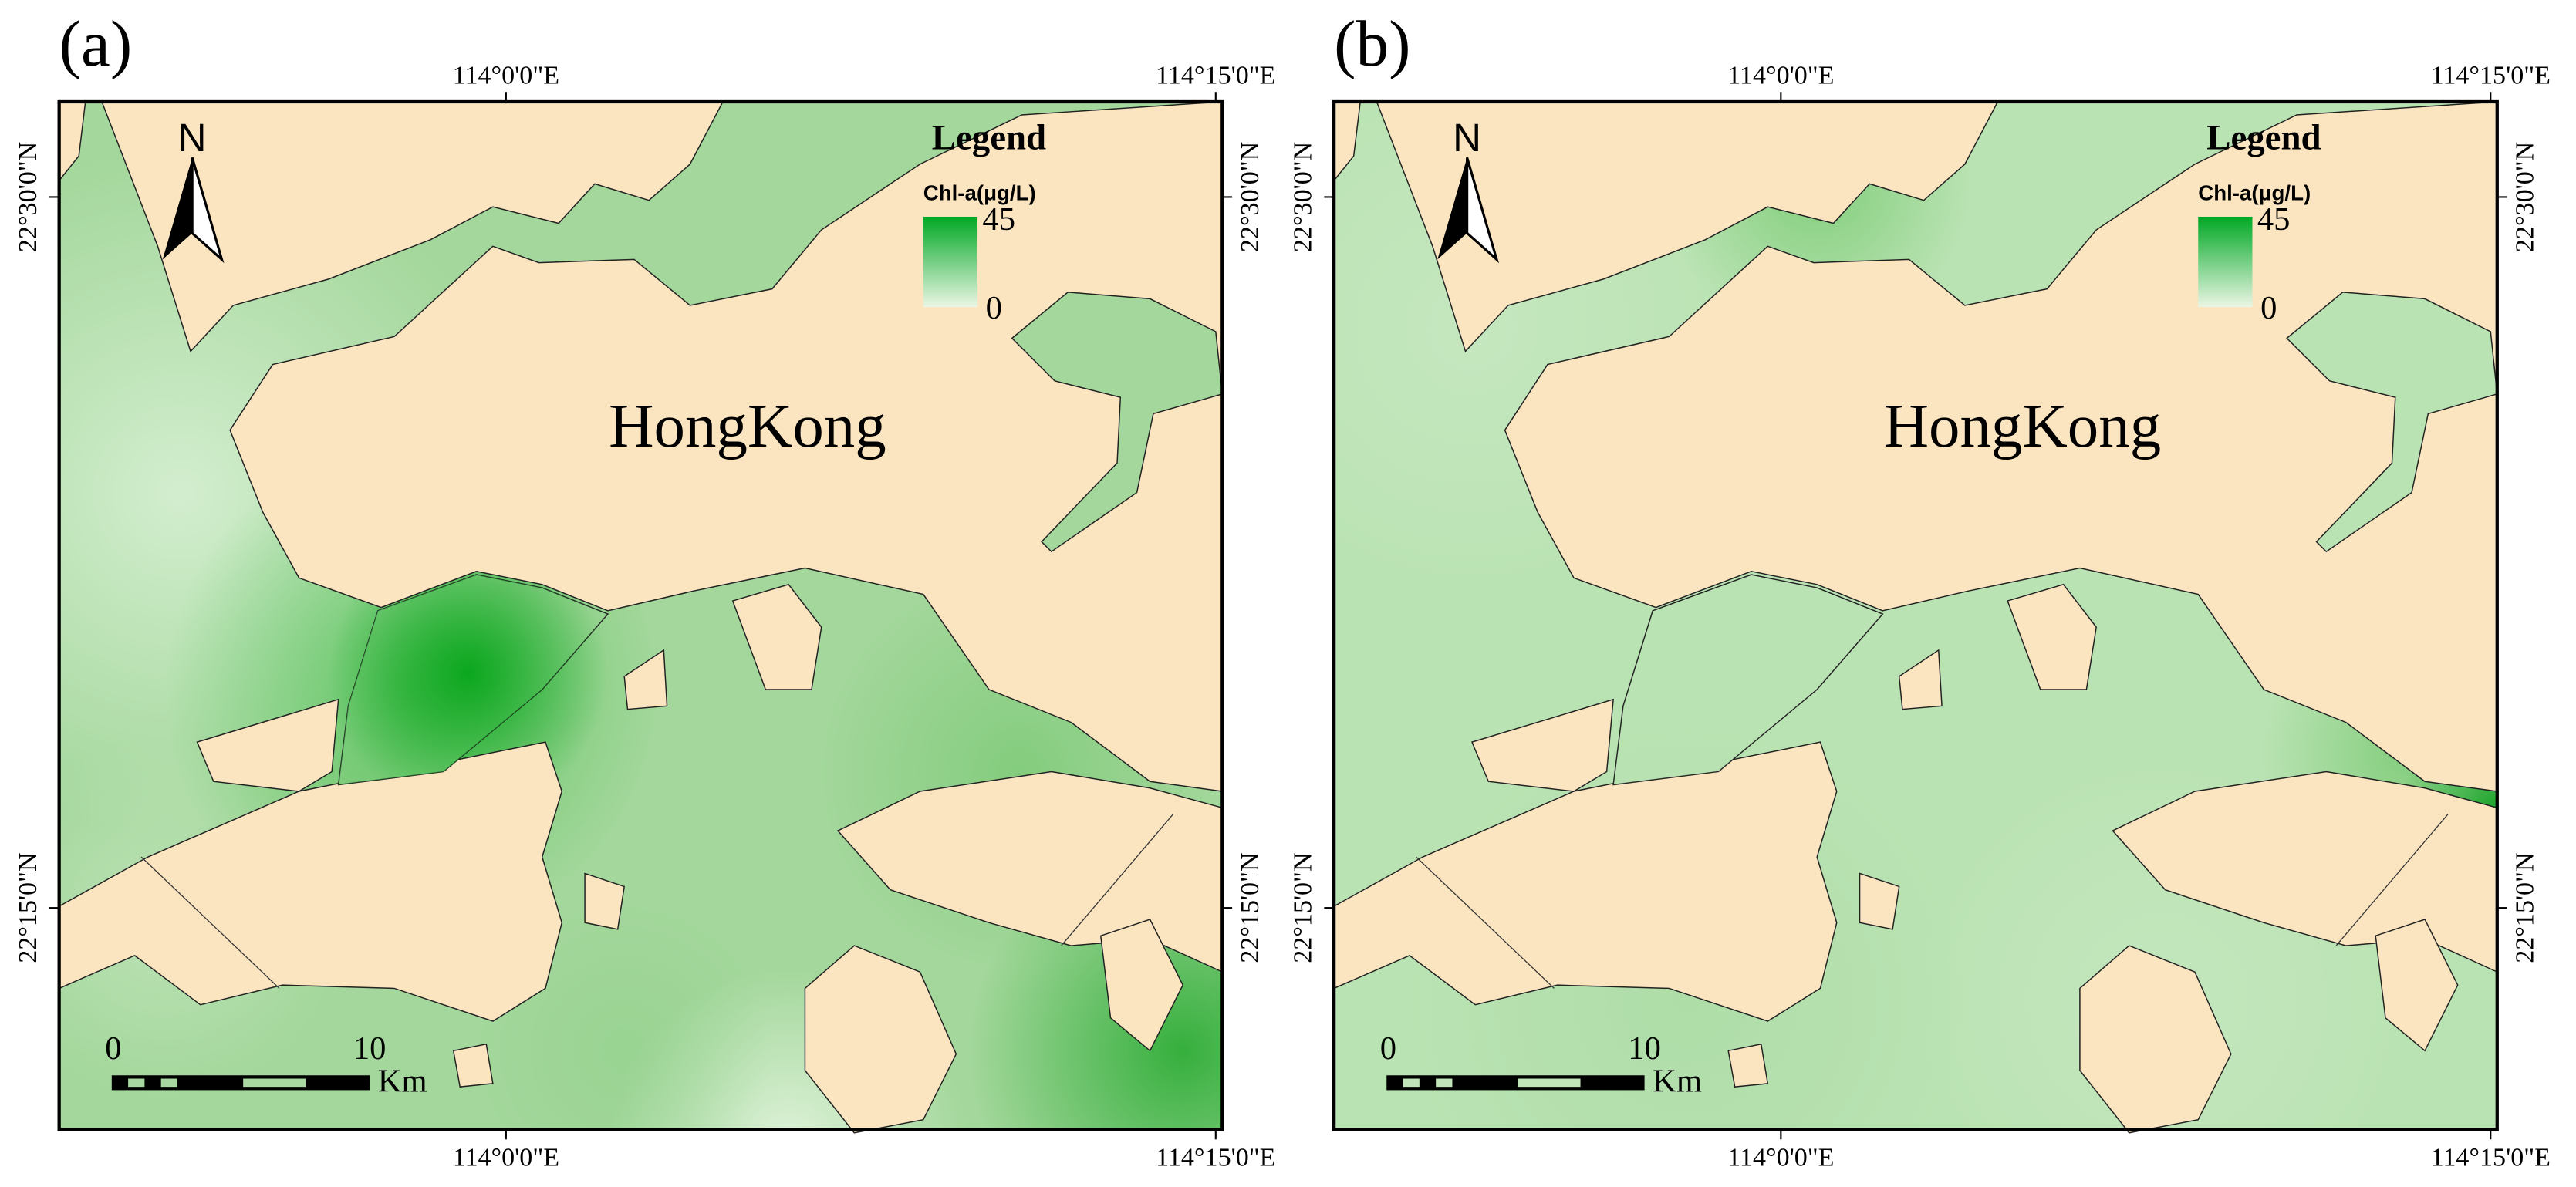  I want to click on panel-label: (a), so click(96, 44).